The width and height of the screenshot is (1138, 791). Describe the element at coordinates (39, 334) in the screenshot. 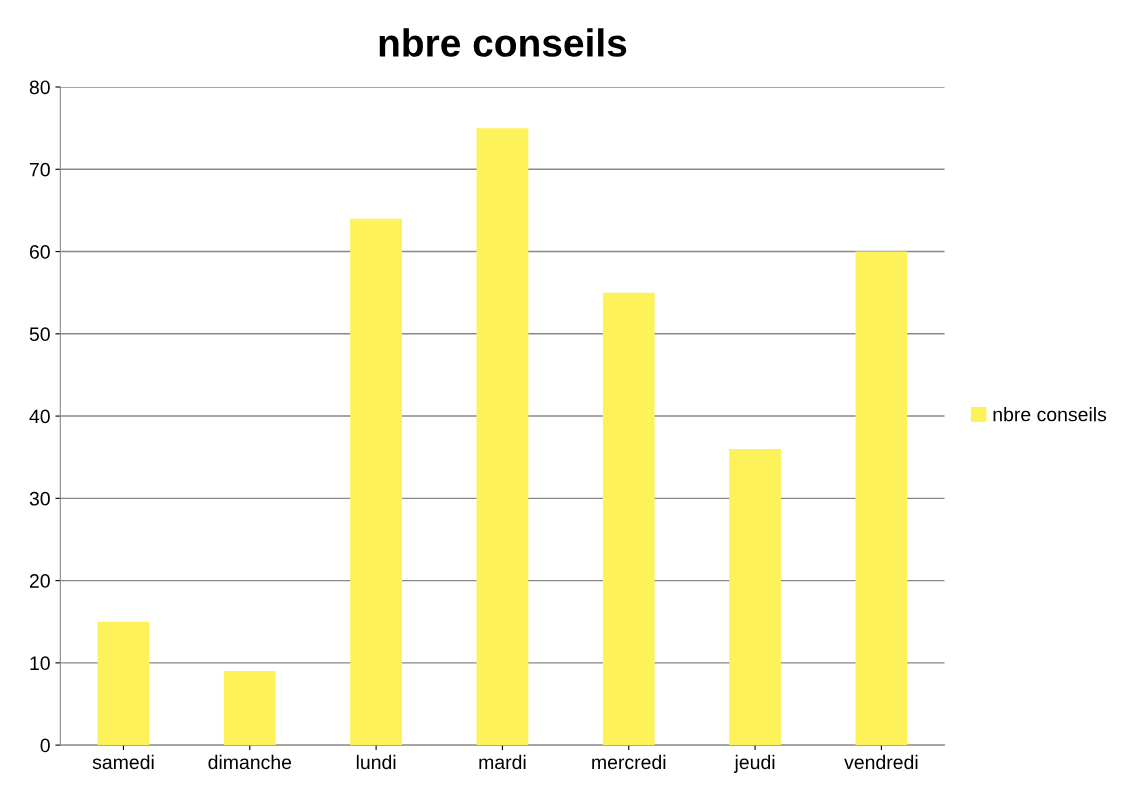

I see `y-tick-label: 50` at that location.